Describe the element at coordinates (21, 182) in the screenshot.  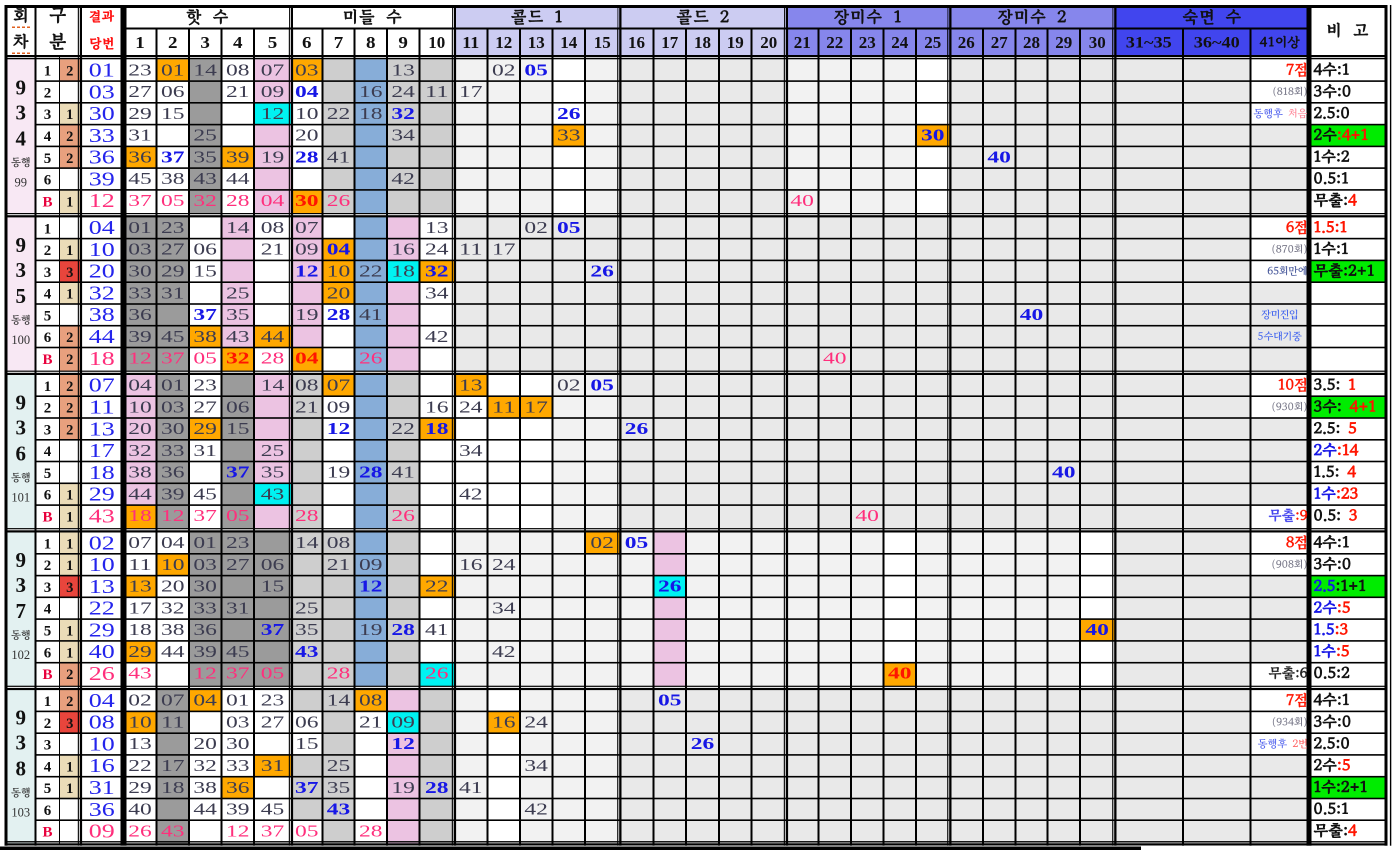
I see `svg-text: 99` at that location.